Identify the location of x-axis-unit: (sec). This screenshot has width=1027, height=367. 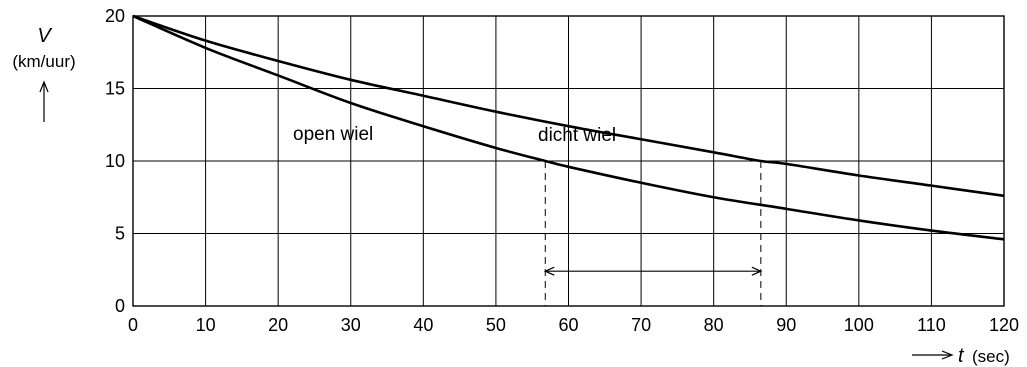
(991, 356).